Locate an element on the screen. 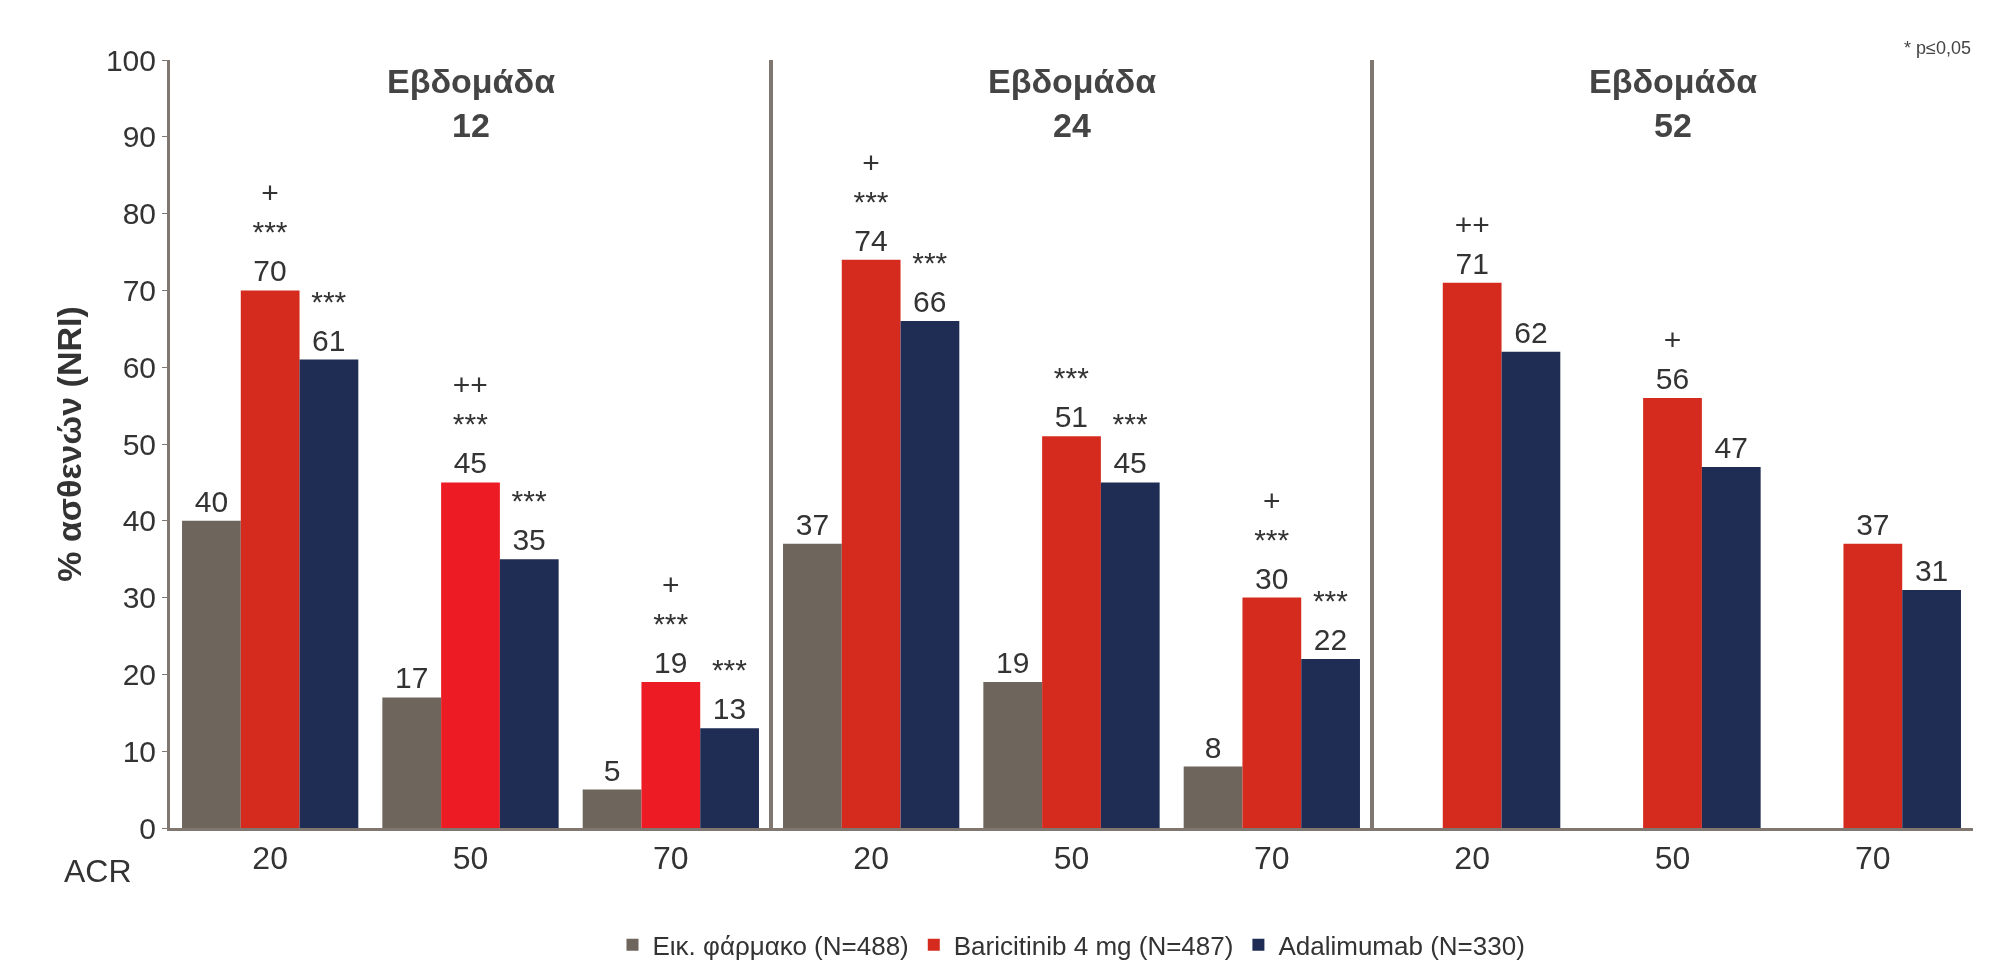 Image resolution: width=2013 pixels, height=979 pixels. data-label: *** 61 is located at coordinates (329, 320).